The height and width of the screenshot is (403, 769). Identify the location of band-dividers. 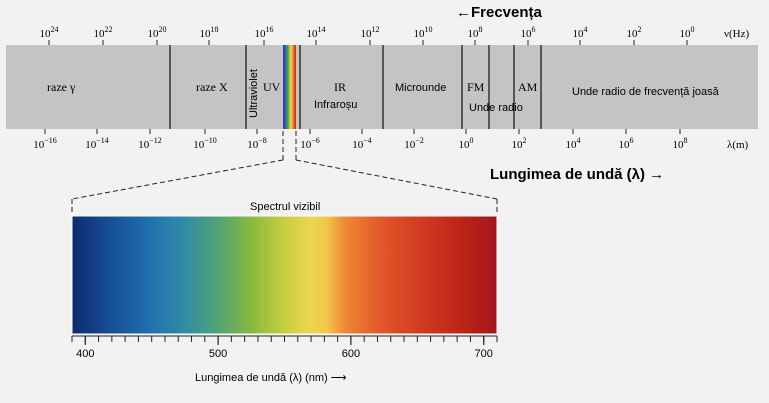
(355, 87).